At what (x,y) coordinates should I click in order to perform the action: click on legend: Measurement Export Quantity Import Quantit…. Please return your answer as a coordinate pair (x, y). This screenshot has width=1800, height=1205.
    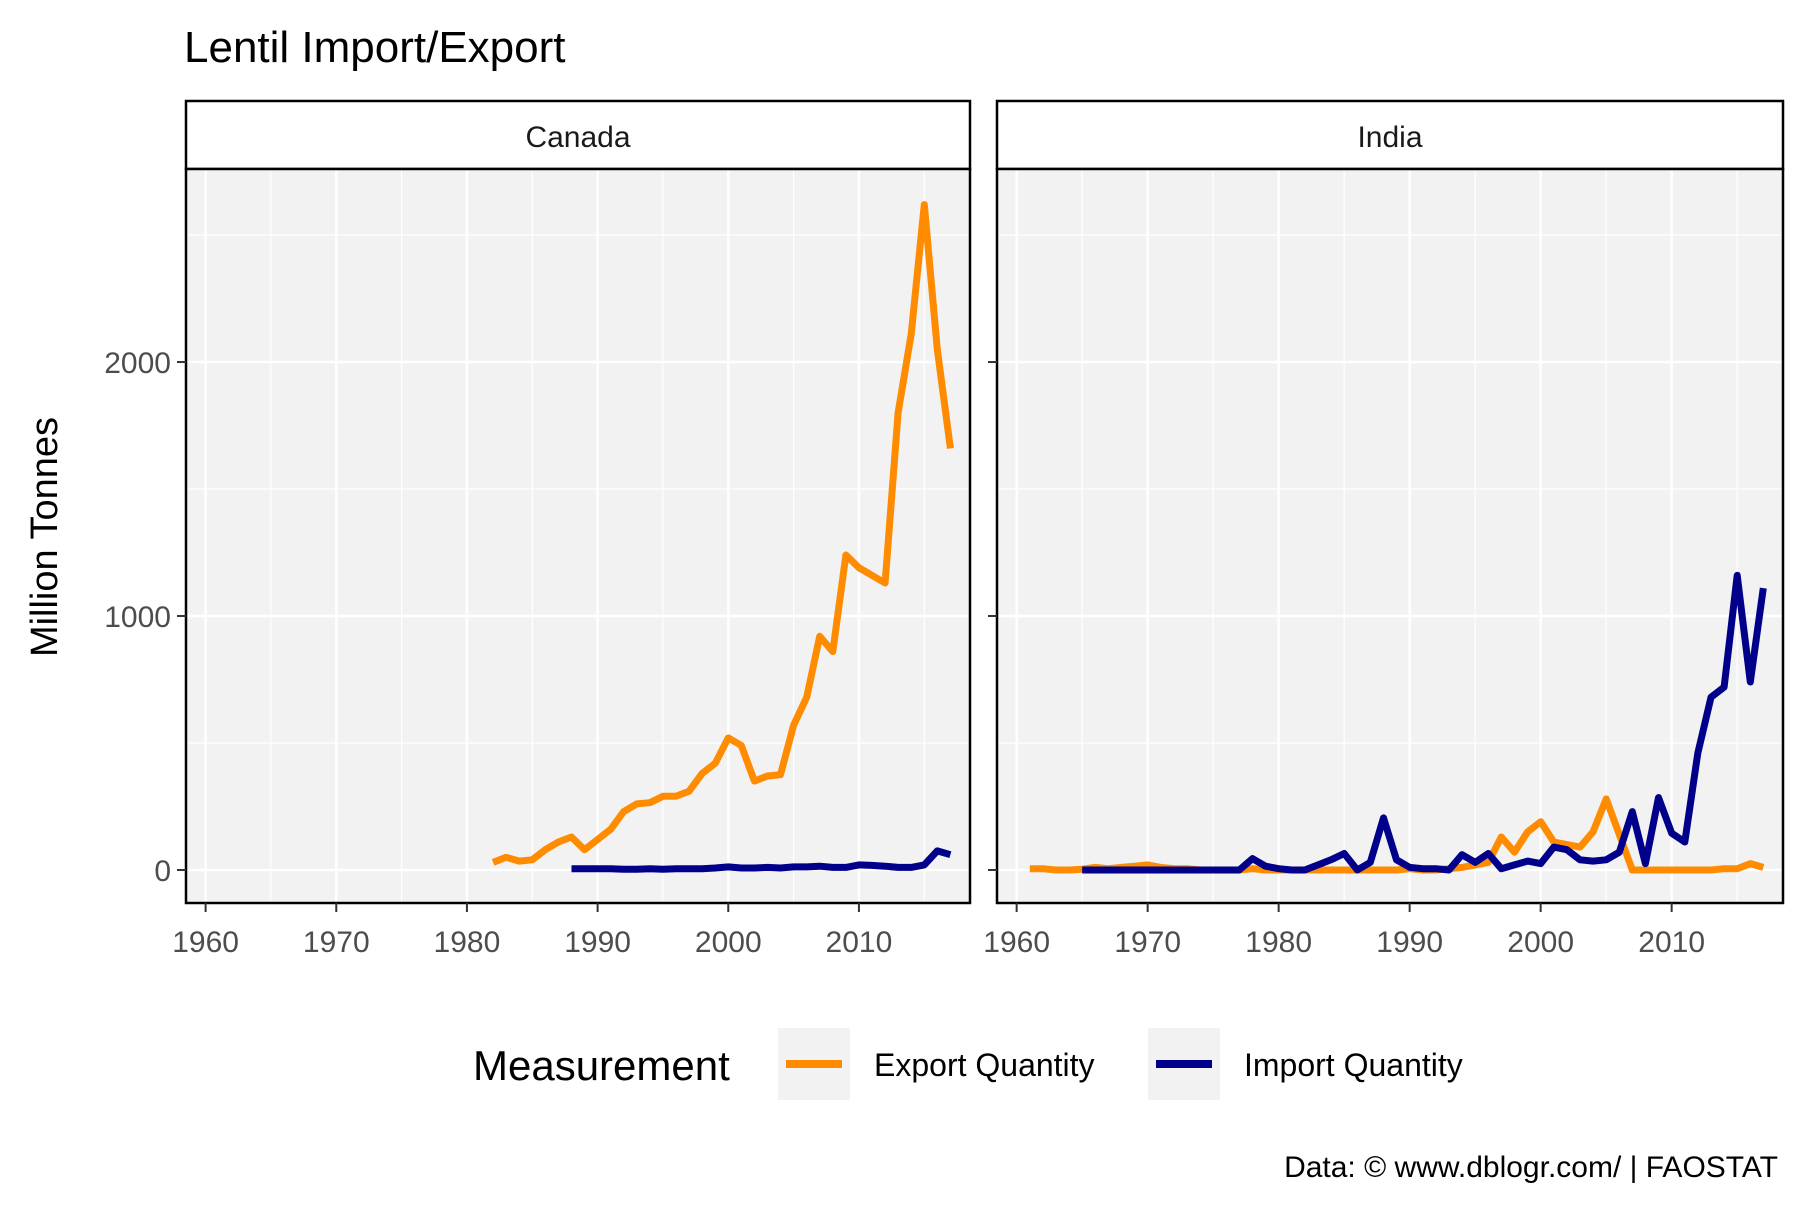
    Looking at the image, I should click on (968, 1064).